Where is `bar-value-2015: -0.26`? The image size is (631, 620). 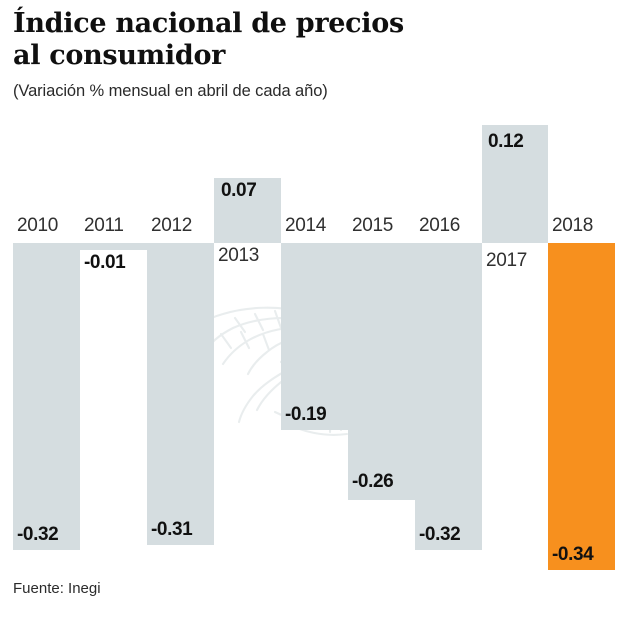
bar-value-2015: -0.26 is located at coordinates (373, 481).